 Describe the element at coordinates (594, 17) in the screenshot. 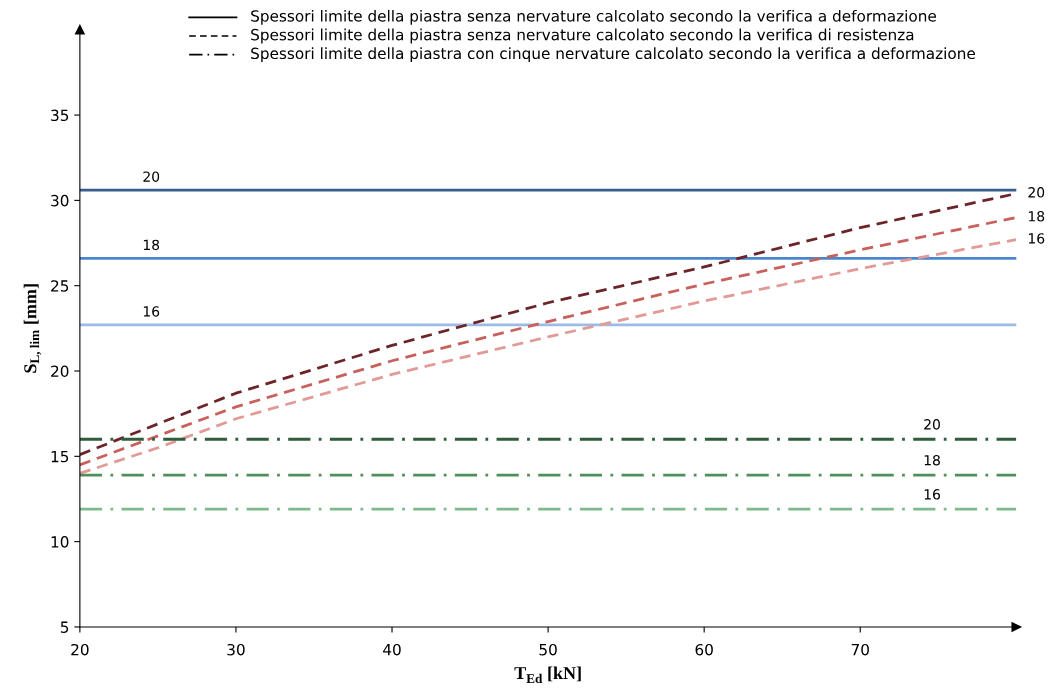

I see `text: Spessori limite della piastra senza nervature calcolato secondo la verifica a deformazione` at that location.